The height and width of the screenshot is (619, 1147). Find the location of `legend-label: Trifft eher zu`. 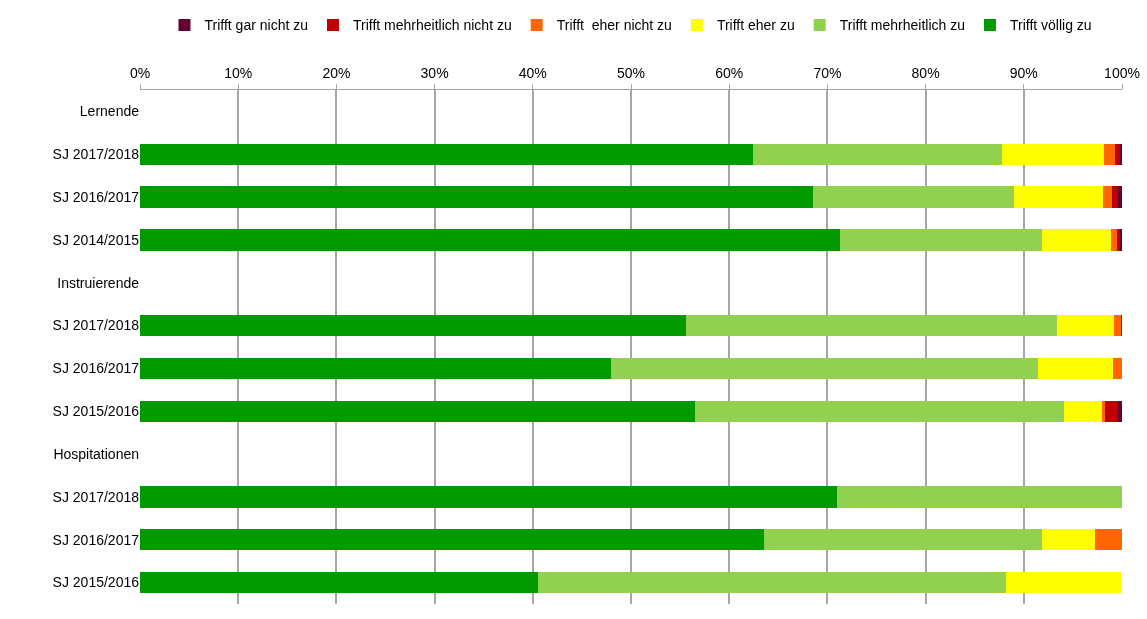

legend-label: Trifft eher zu is located at coordinates (755, 25).